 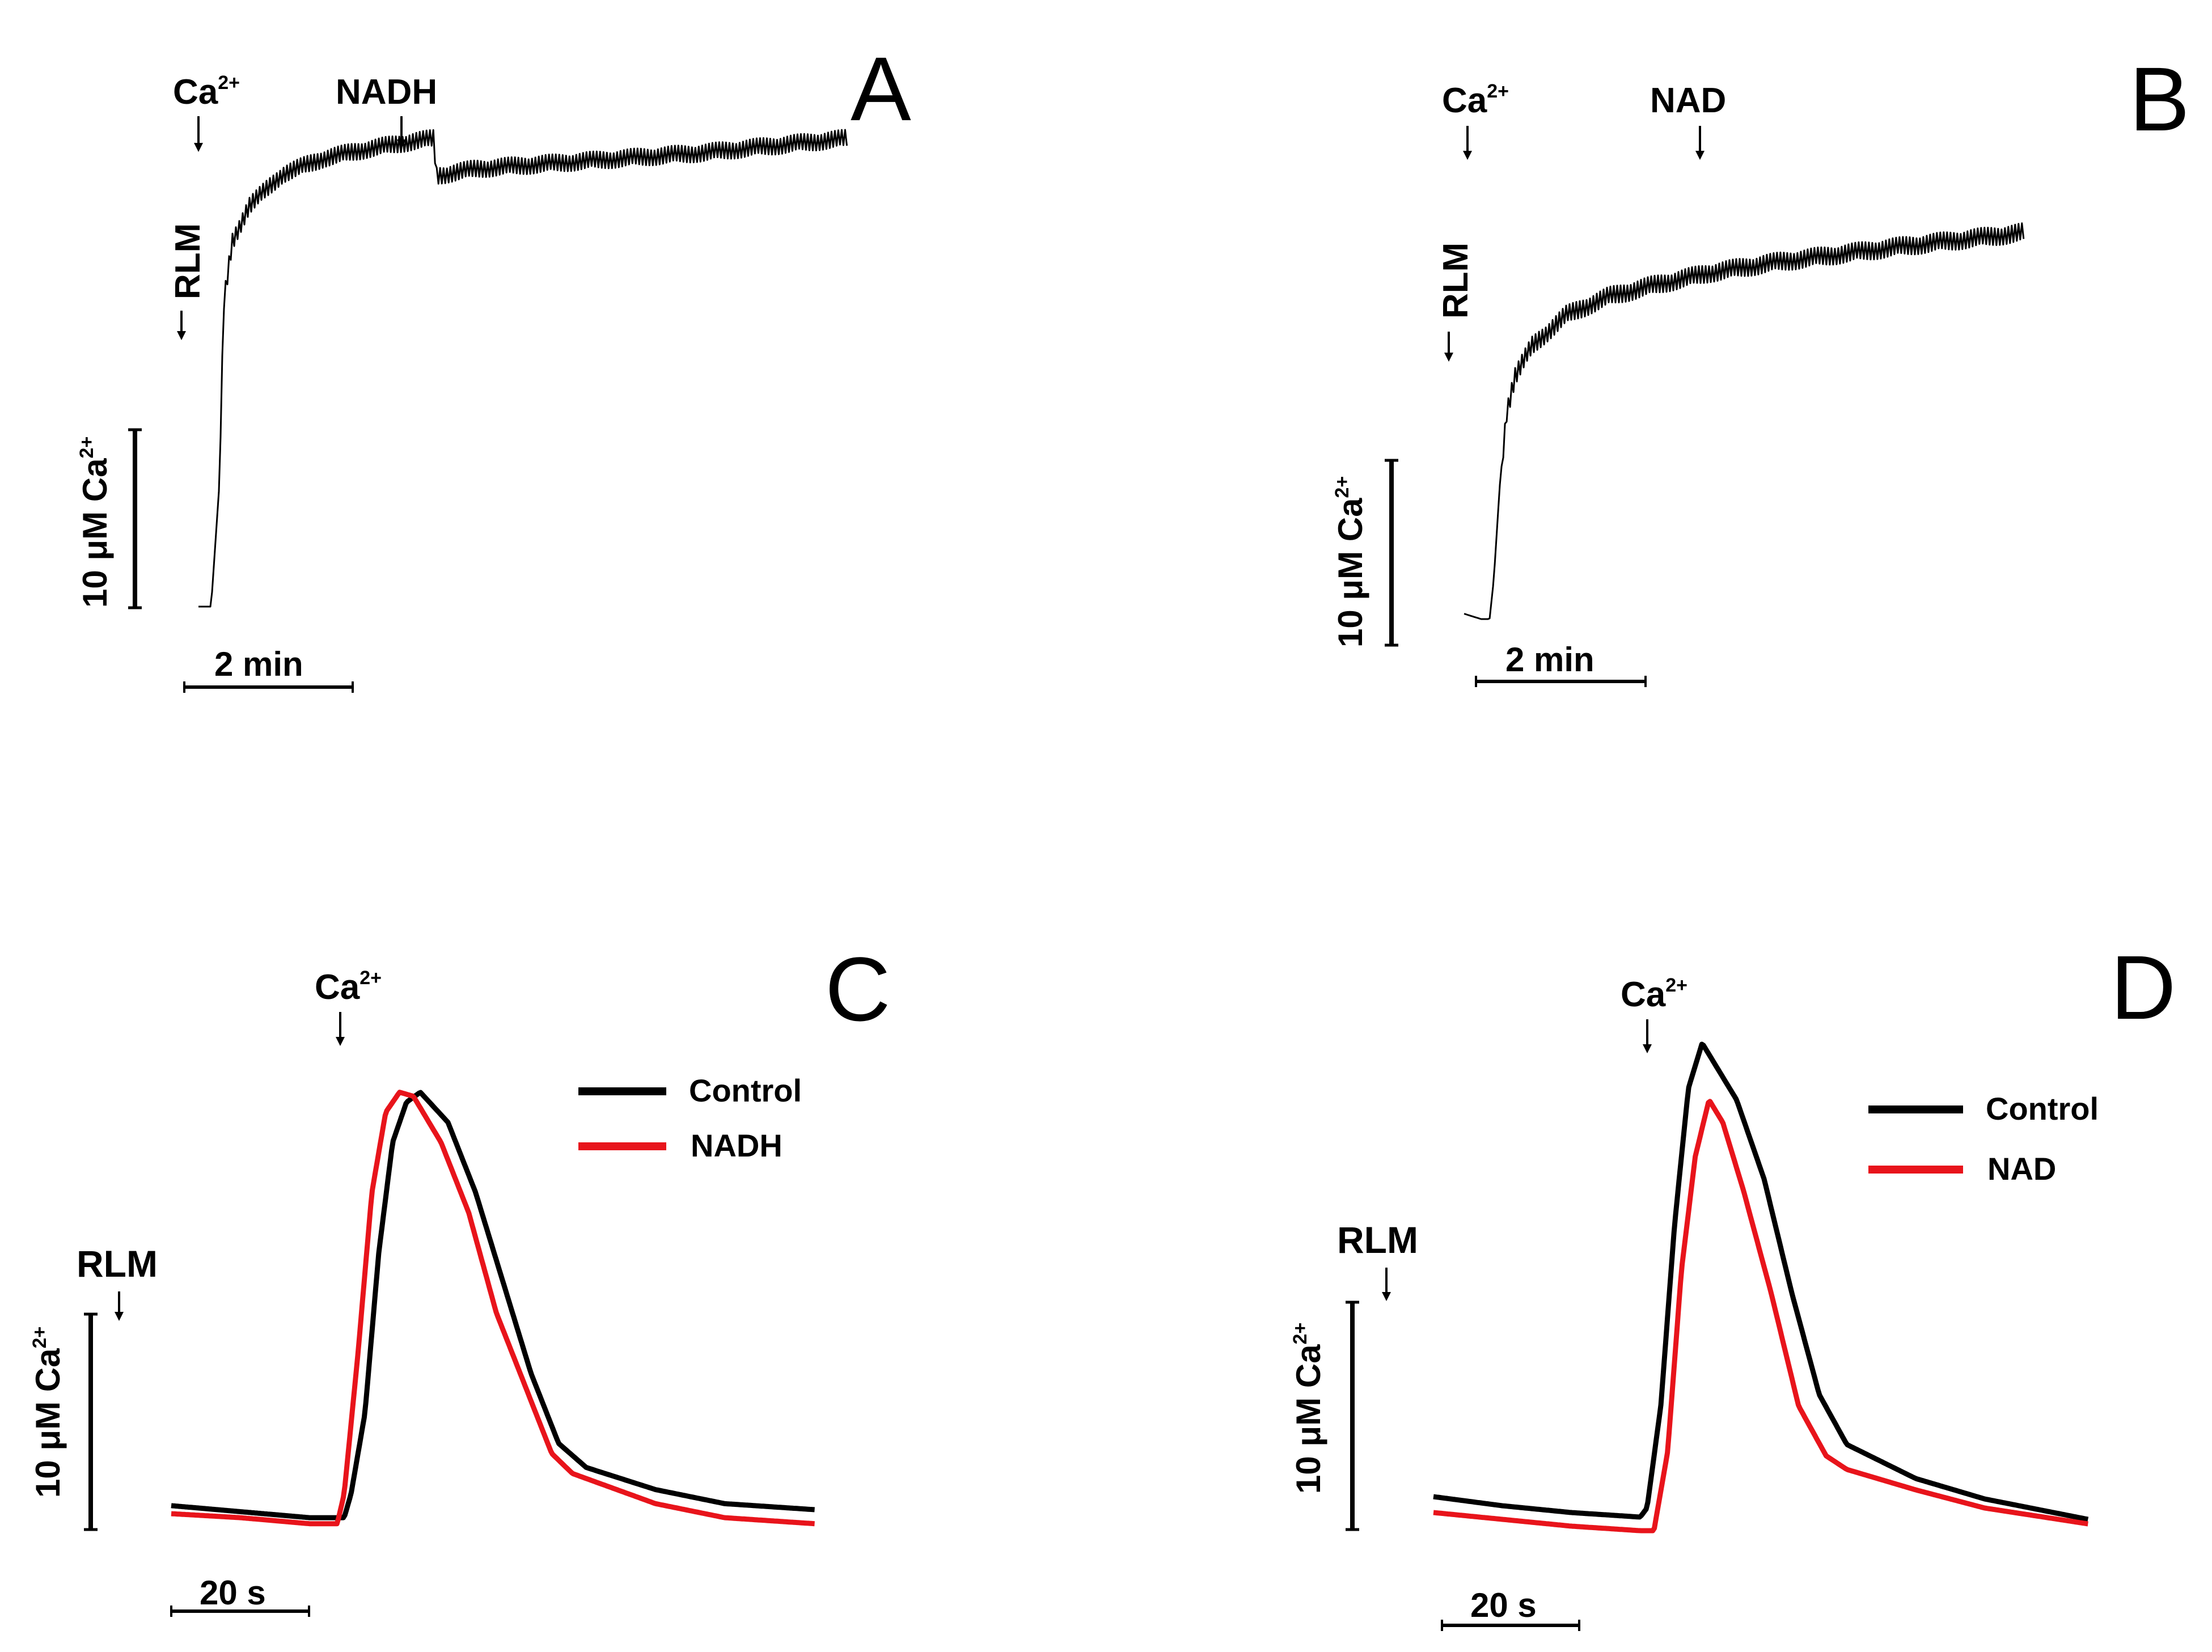 What do you see at coordinates (1760, 1317) in the screenshot?
I see `panel-d-trace-nad` at bounding box center [1760, 1317].